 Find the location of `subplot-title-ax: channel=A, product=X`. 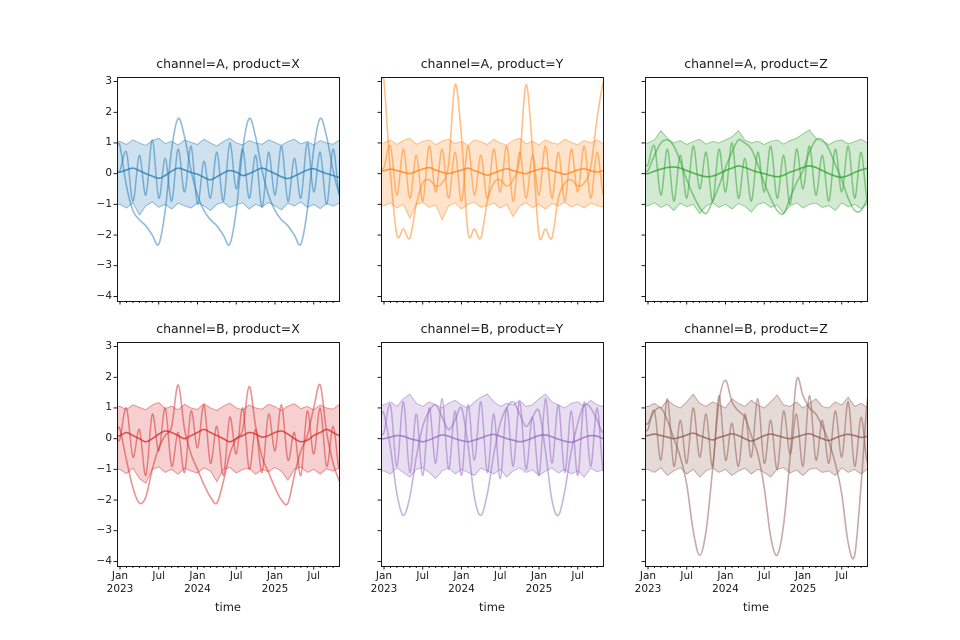

subplot-title-ax: channel=A, product=X is located at coordinates (228, 63).